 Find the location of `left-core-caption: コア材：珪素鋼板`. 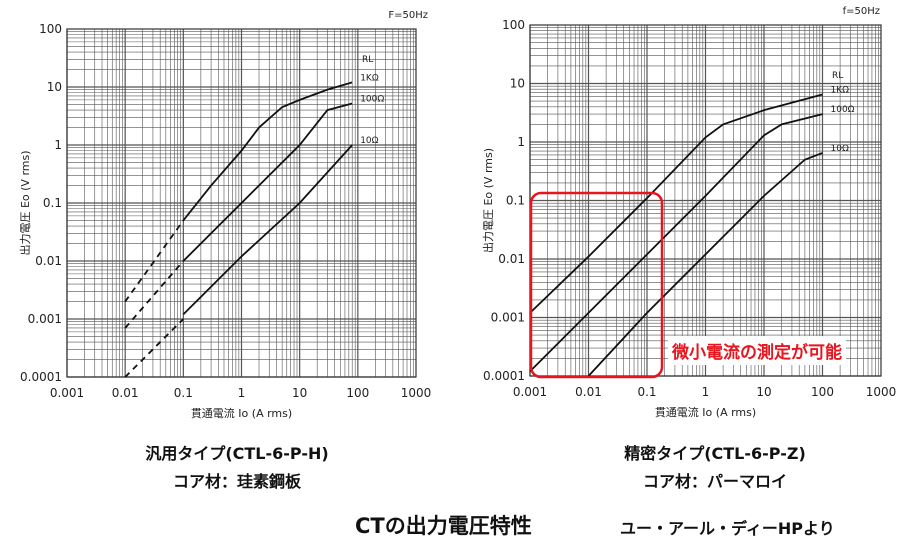

left-core-caption: コア材：珪素鋼板 is located at coordinates (236, 481).